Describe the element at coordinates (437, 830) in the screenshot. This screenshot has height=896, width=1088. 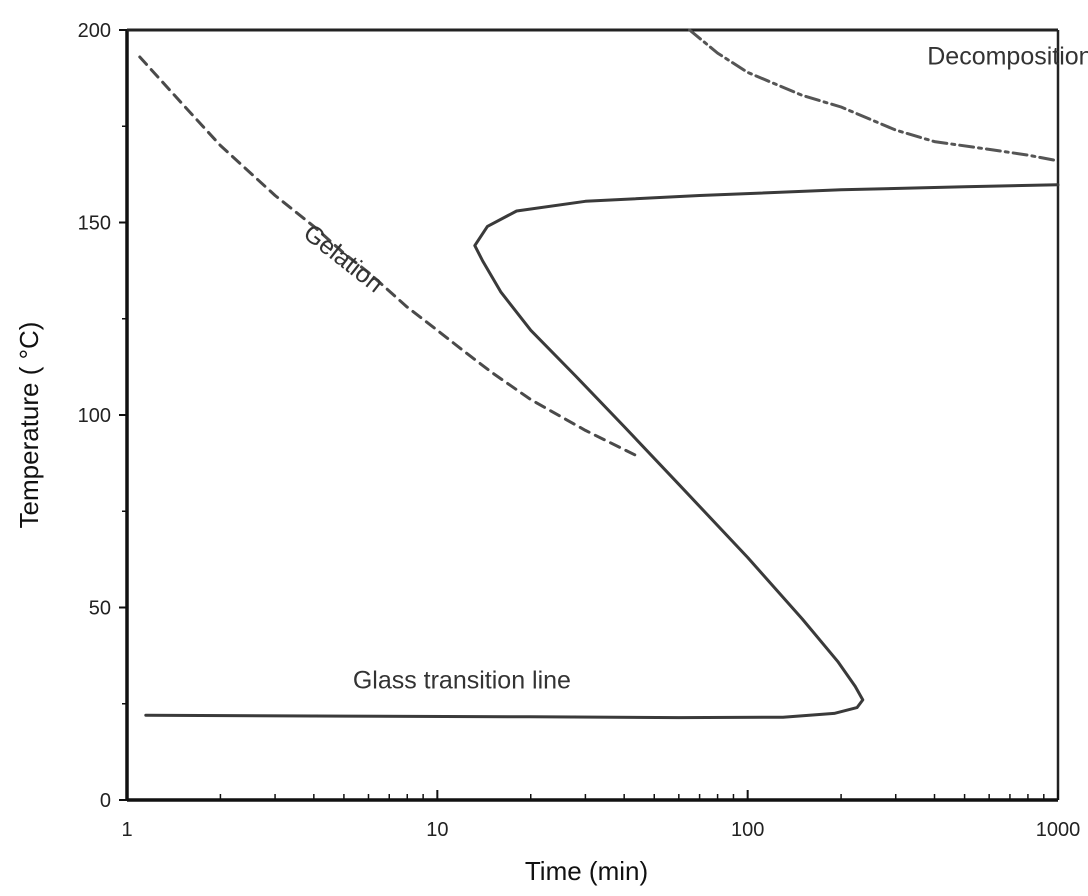
I see `x-tick-label: 10` at that location.